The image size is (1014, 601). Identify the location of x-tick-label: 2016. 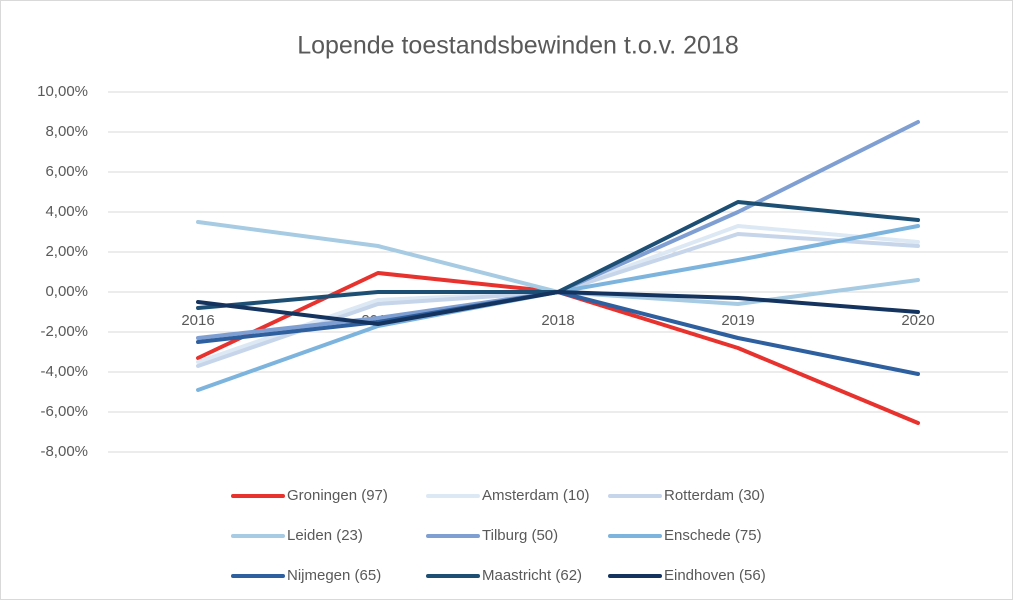
(197, 320).